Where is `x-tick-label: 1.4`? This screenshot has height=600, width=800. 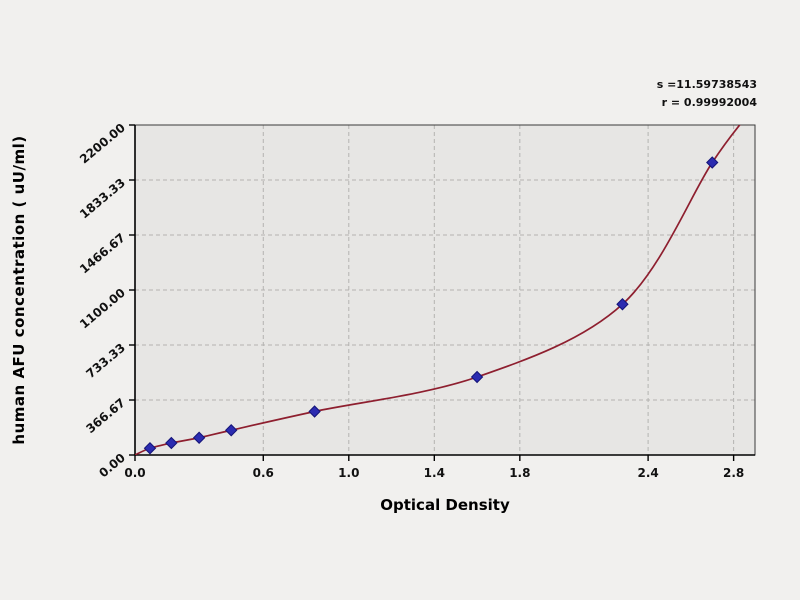 x-tick-label: 1.4 is located at coordinates (434, 473).